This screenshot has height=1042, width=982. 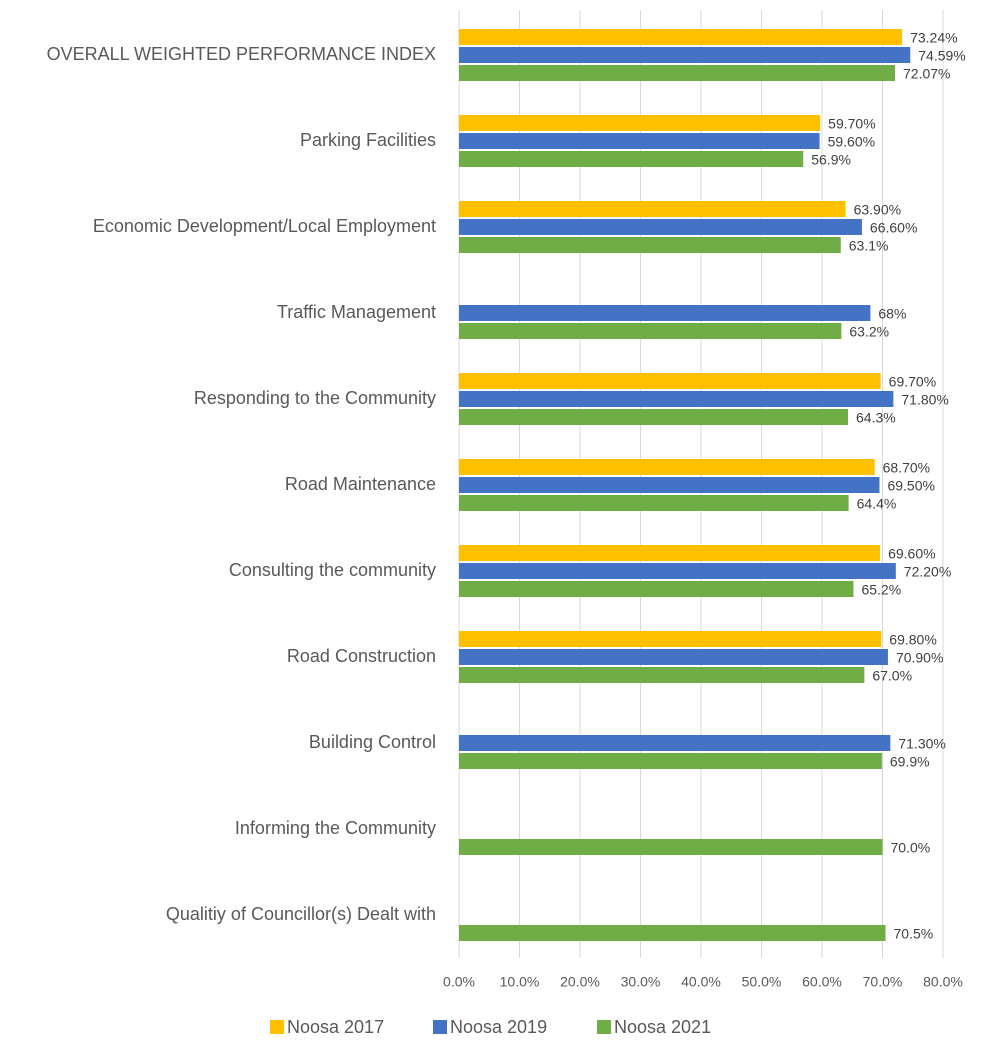 What do you see at coordinates (941, 56) in the screenshot?
I see `value-label: 74.59%` at bounding box center [941, 56].